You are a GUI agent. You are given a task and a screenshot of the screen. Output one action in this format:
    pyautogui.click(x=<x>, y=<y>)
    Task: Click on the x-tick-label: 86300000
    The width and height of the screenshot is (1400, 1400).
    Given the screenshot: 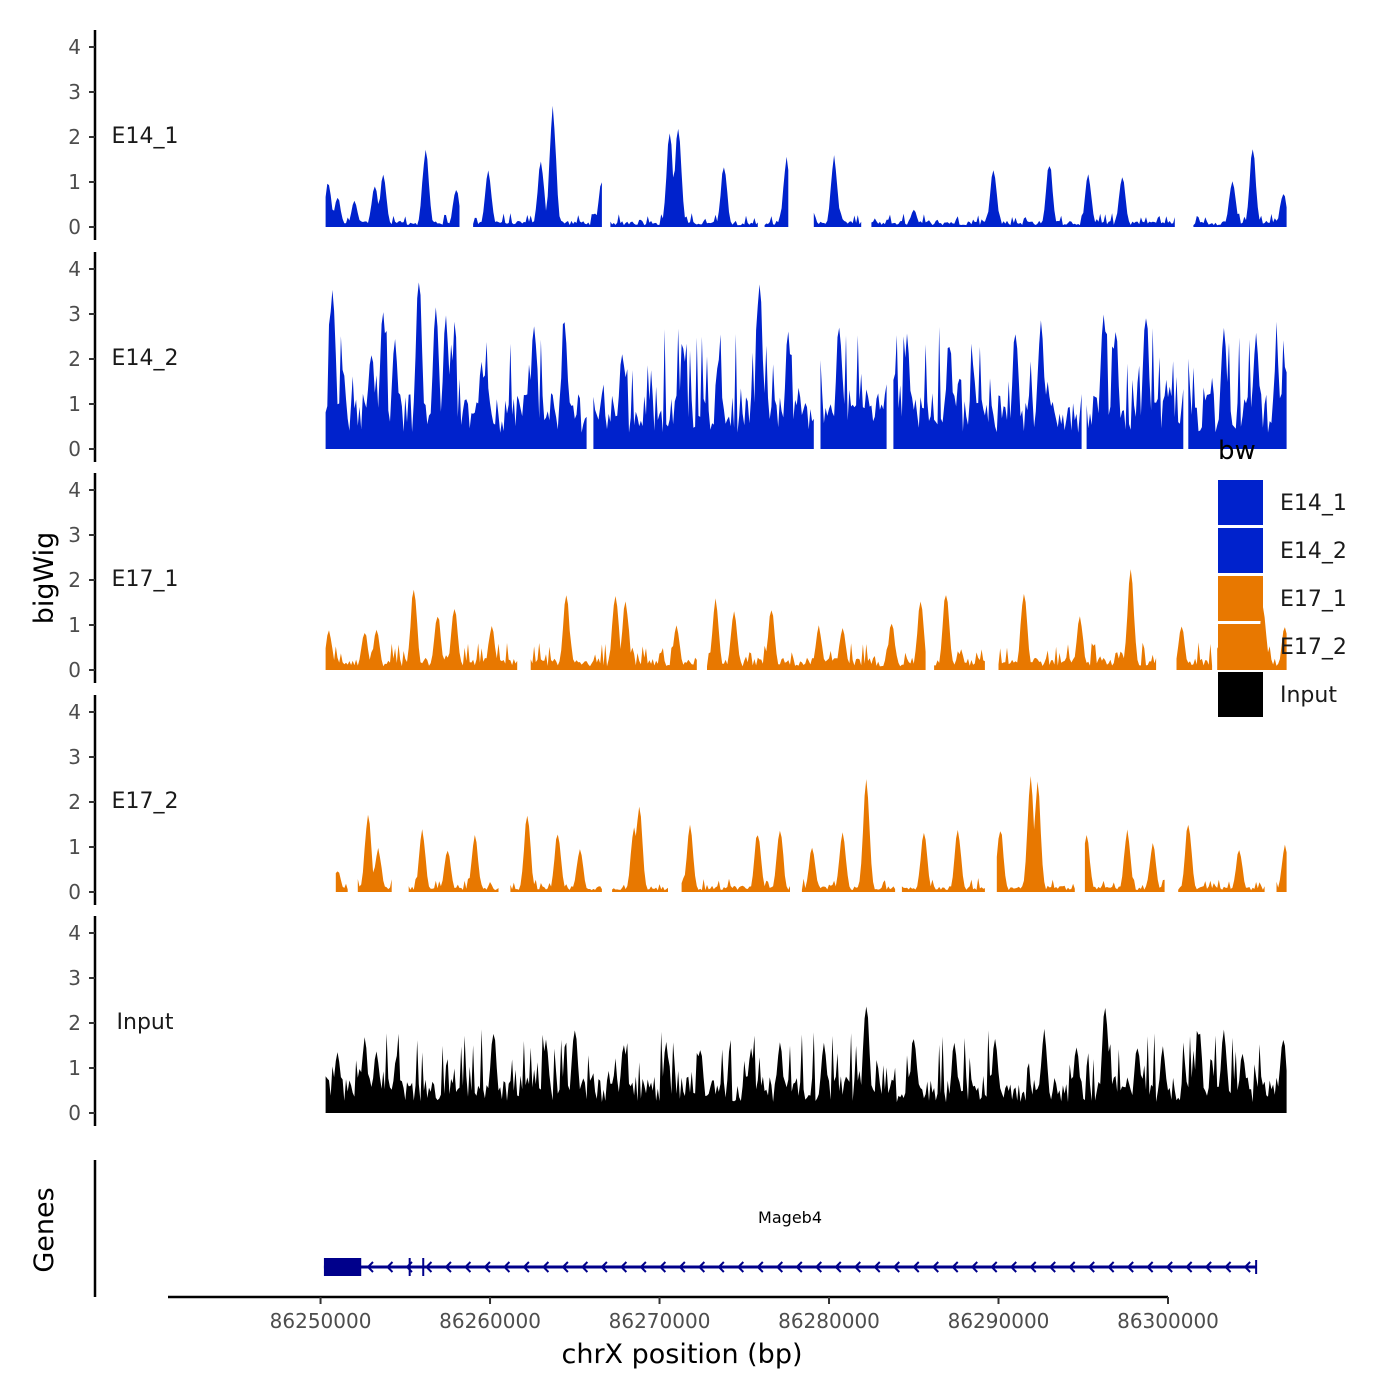 What is the action you would take?
    pyautogui.click(x=1168, y=1321)
    